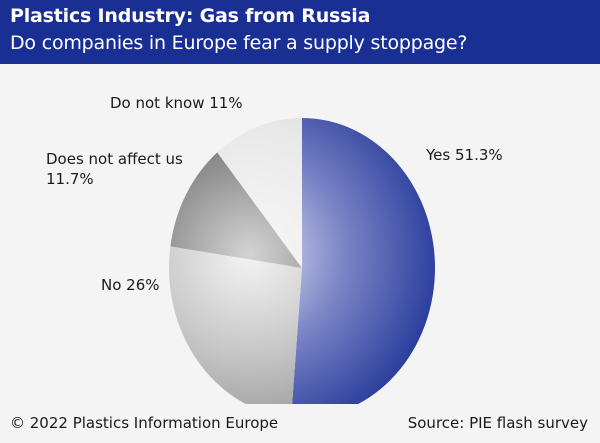 Image resolution: width=600 pixels, height=443 pixels. What do you see at coordinates (464, 155) in the screenshot?
I see `slice-label-yes: Yes 51.3%` at bounding box center [464, 155].